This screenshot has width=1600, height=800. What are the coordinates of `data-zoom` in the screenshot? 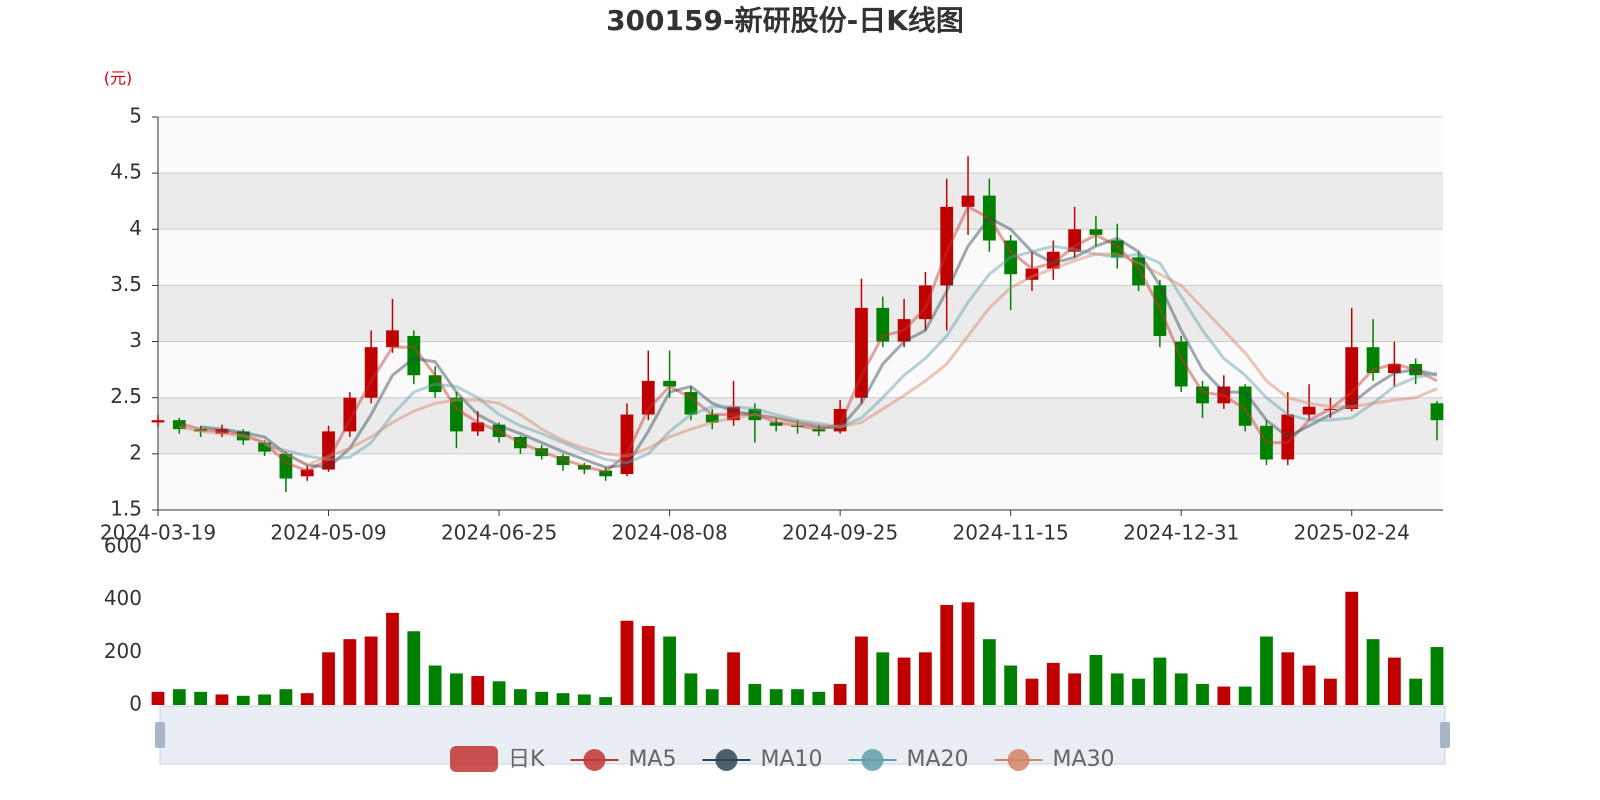 It's located at (802, 735).